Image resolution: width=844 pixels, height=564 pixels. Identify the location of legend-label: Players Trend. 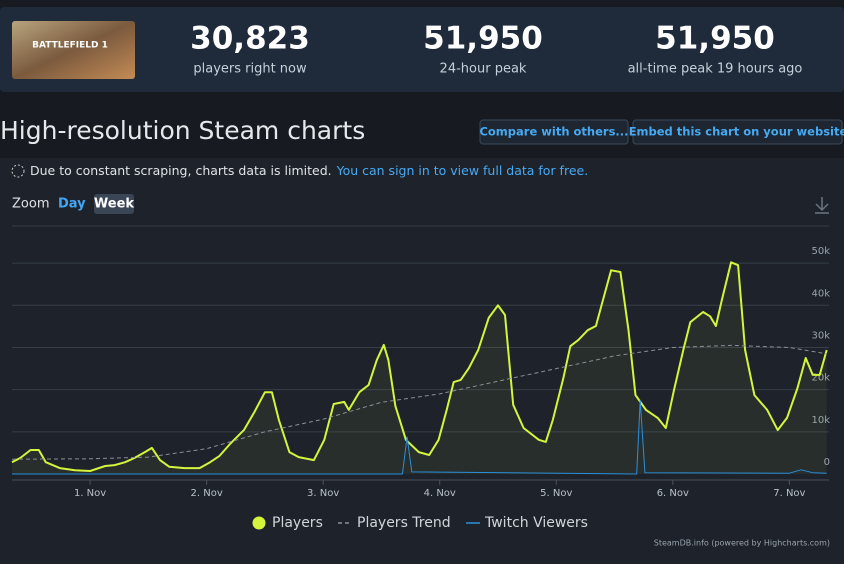
(404, 523).